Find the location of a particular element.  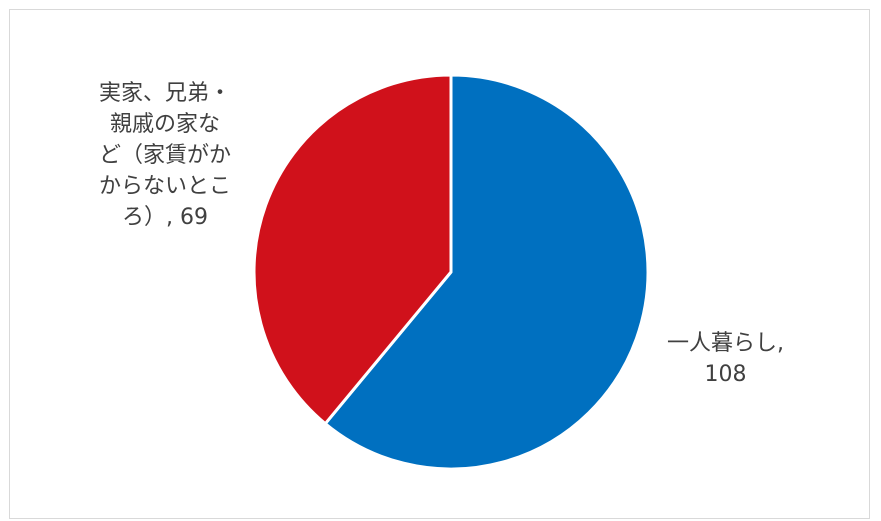

data-label-jikka-line-3: ど（家賃がか is located at coordinates (164, 155).